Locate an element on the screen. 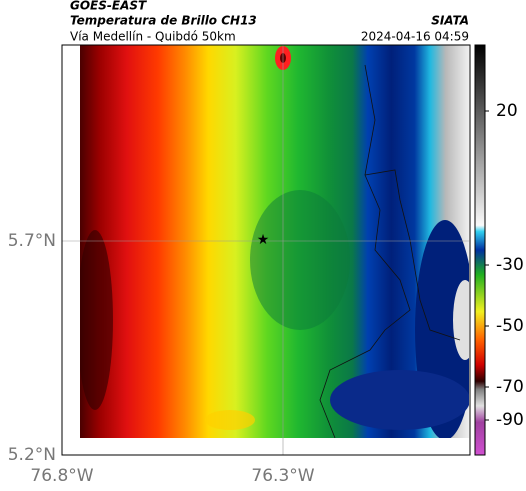  colorbar-label: -90 is located at coordinates (510, 420).